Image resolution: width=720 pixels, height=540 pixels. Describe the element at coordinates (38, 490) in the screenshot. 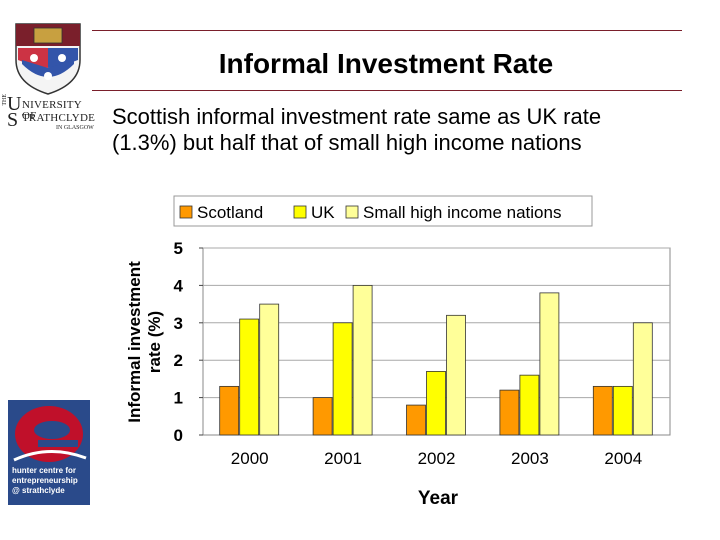

I see `hunter-line-3: @ strathclyde` at that location.